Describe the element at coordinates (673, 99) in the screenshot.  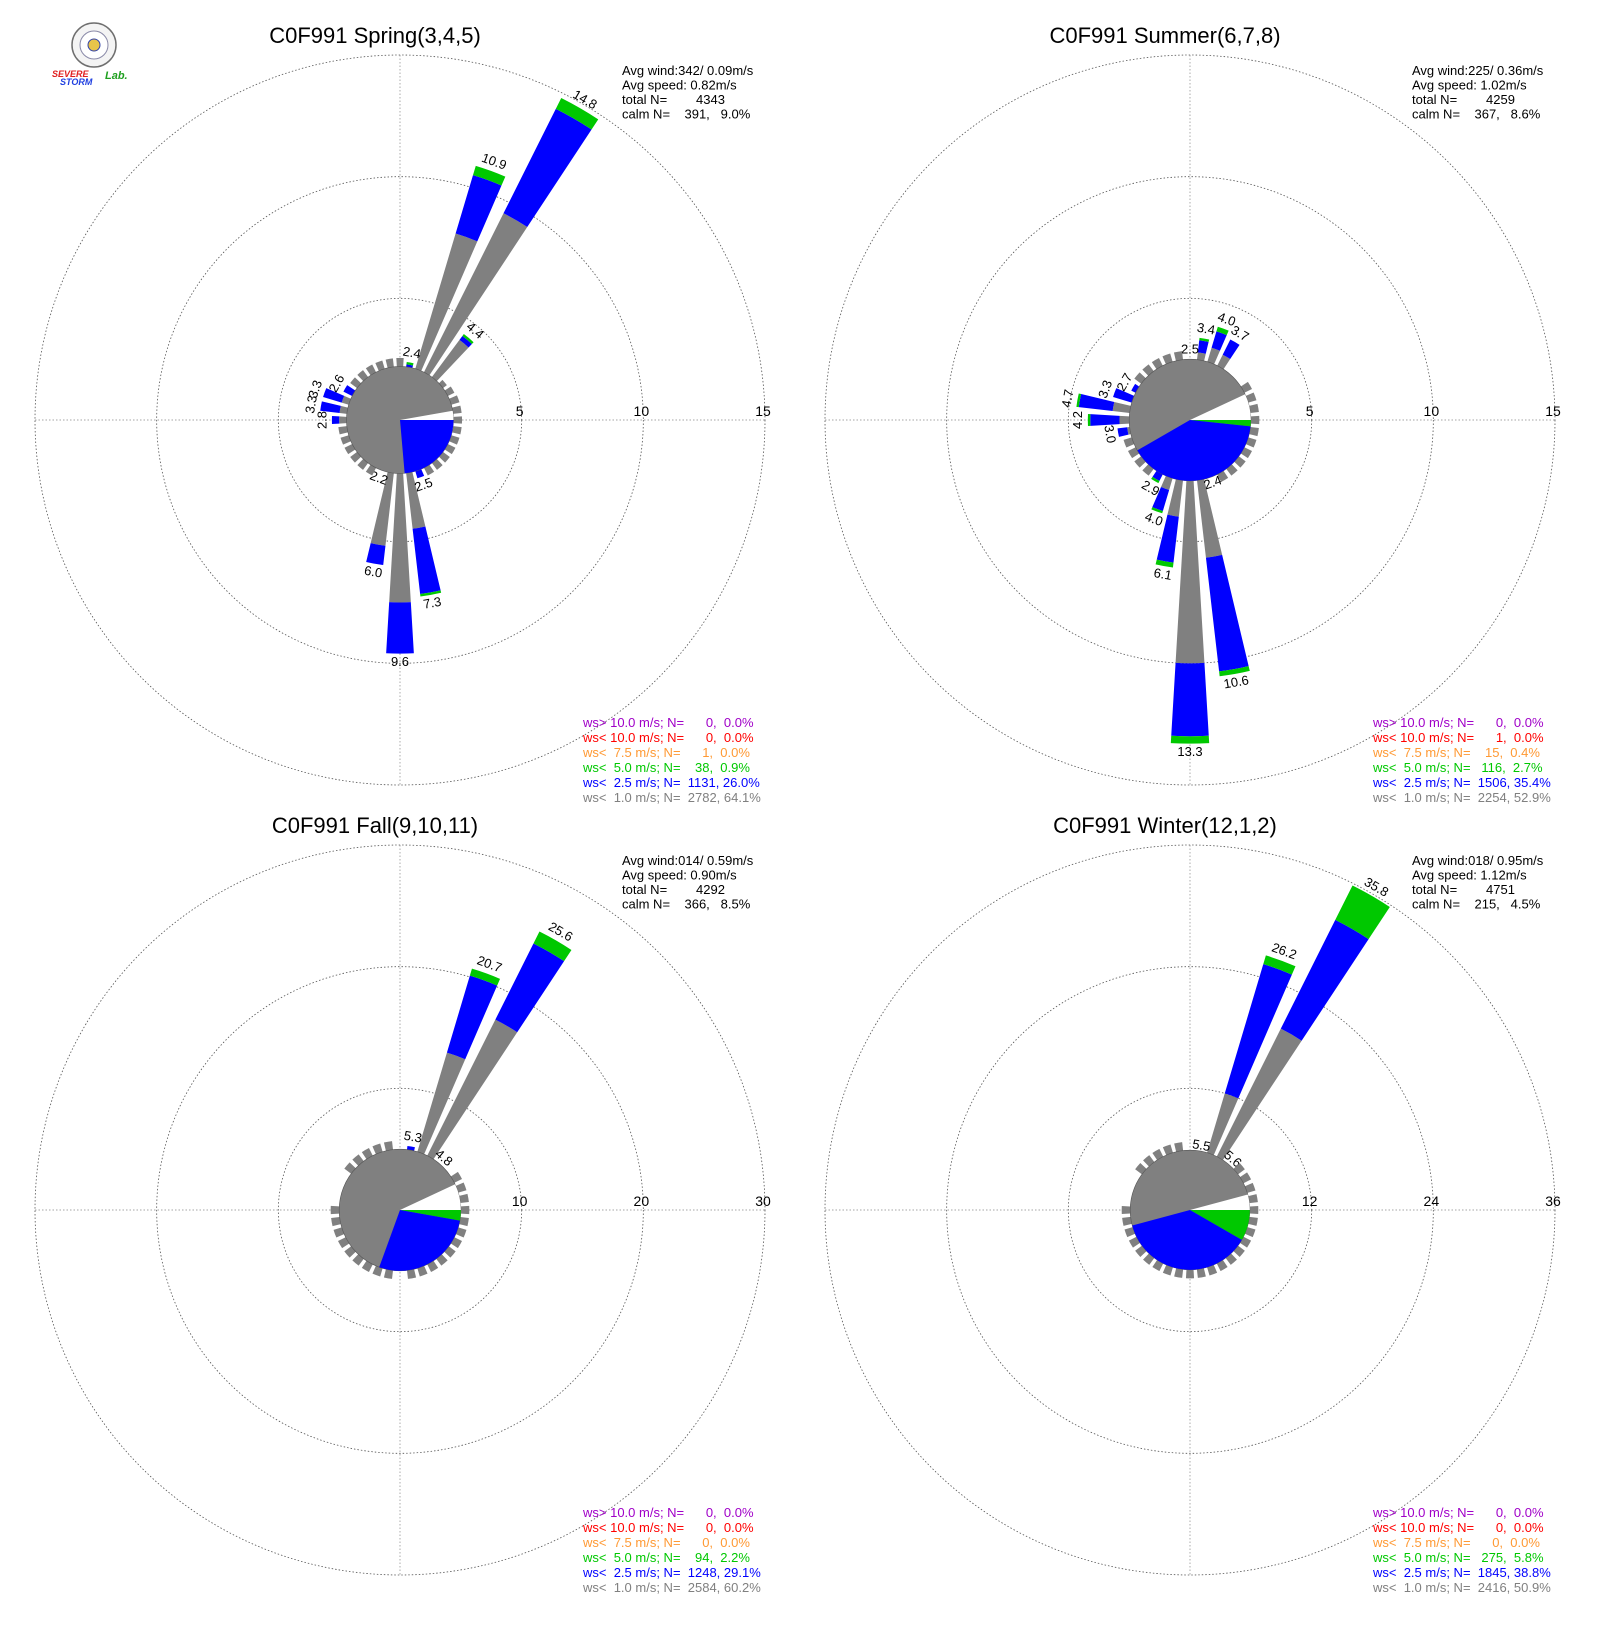
I see `stats-line: total N= 4343` at that location.